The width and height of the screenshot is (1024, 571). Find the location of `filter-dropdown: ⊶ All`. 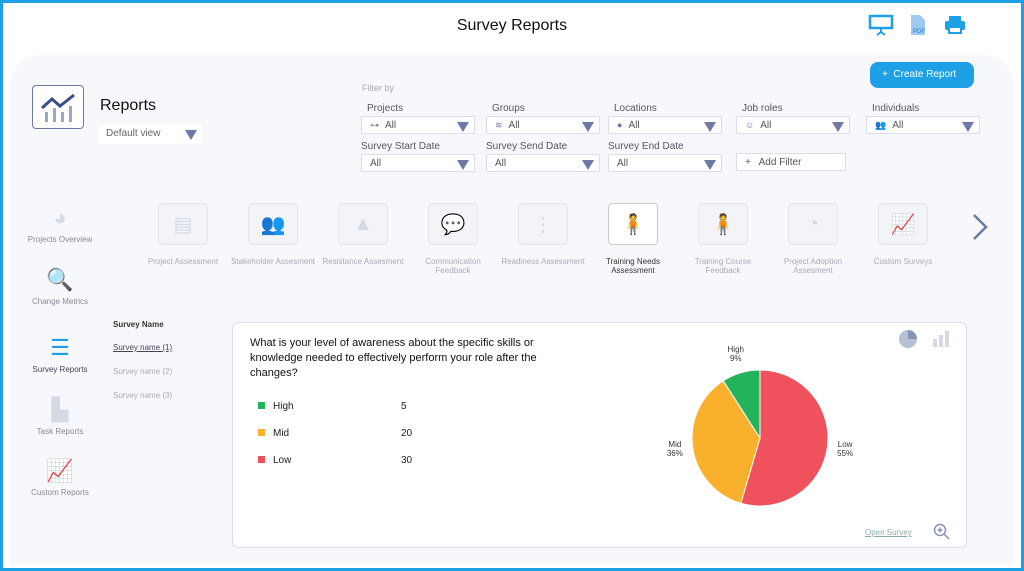

filter-dropdown: ⊶ All is located at coordinates (418, 125).